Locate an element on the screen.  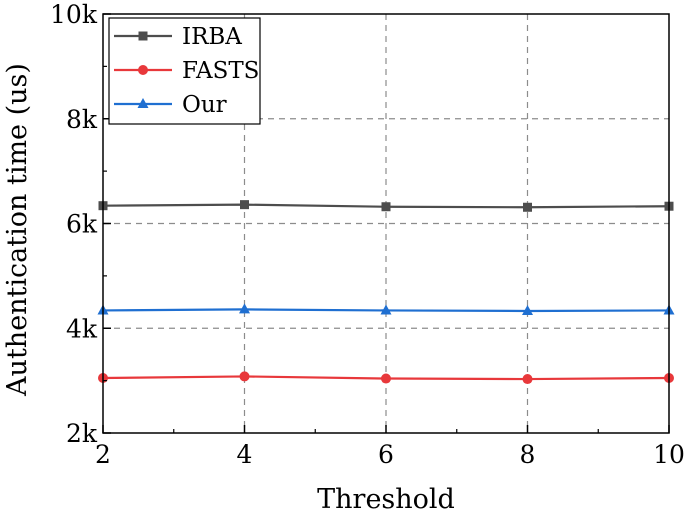
y-axis-label: Authentication time (us) is located at coordinates (17, 230).